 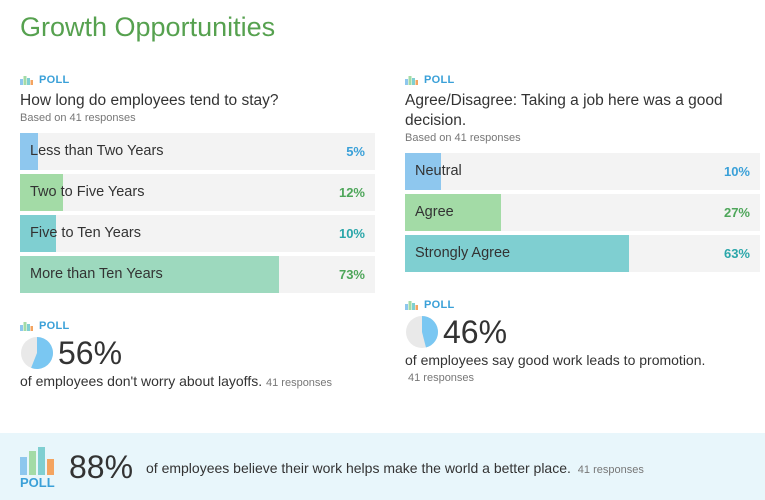 I want to click on poll-options: Neutral 10% Agree 27% Strongly Agree 63%, so click(x=582, y=212).